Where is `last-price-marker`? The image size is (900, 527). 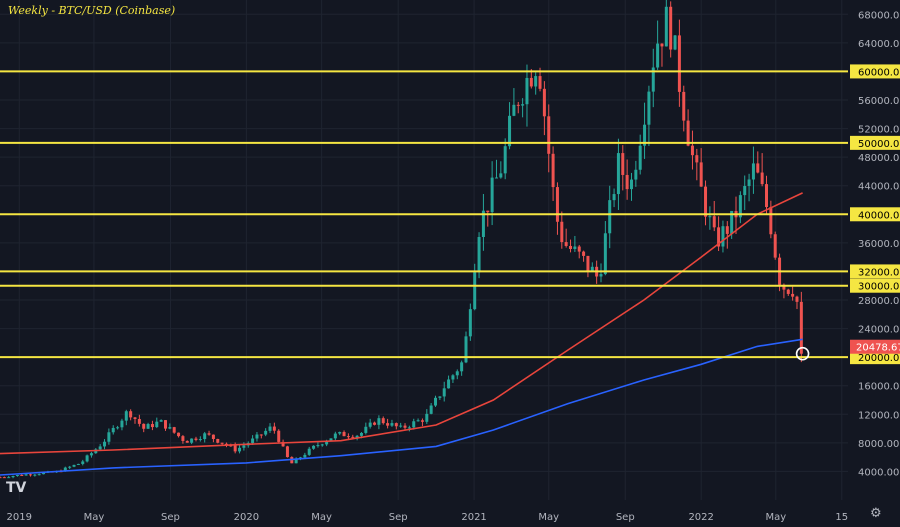
last-price-marker is located at coordinates (802, 353).